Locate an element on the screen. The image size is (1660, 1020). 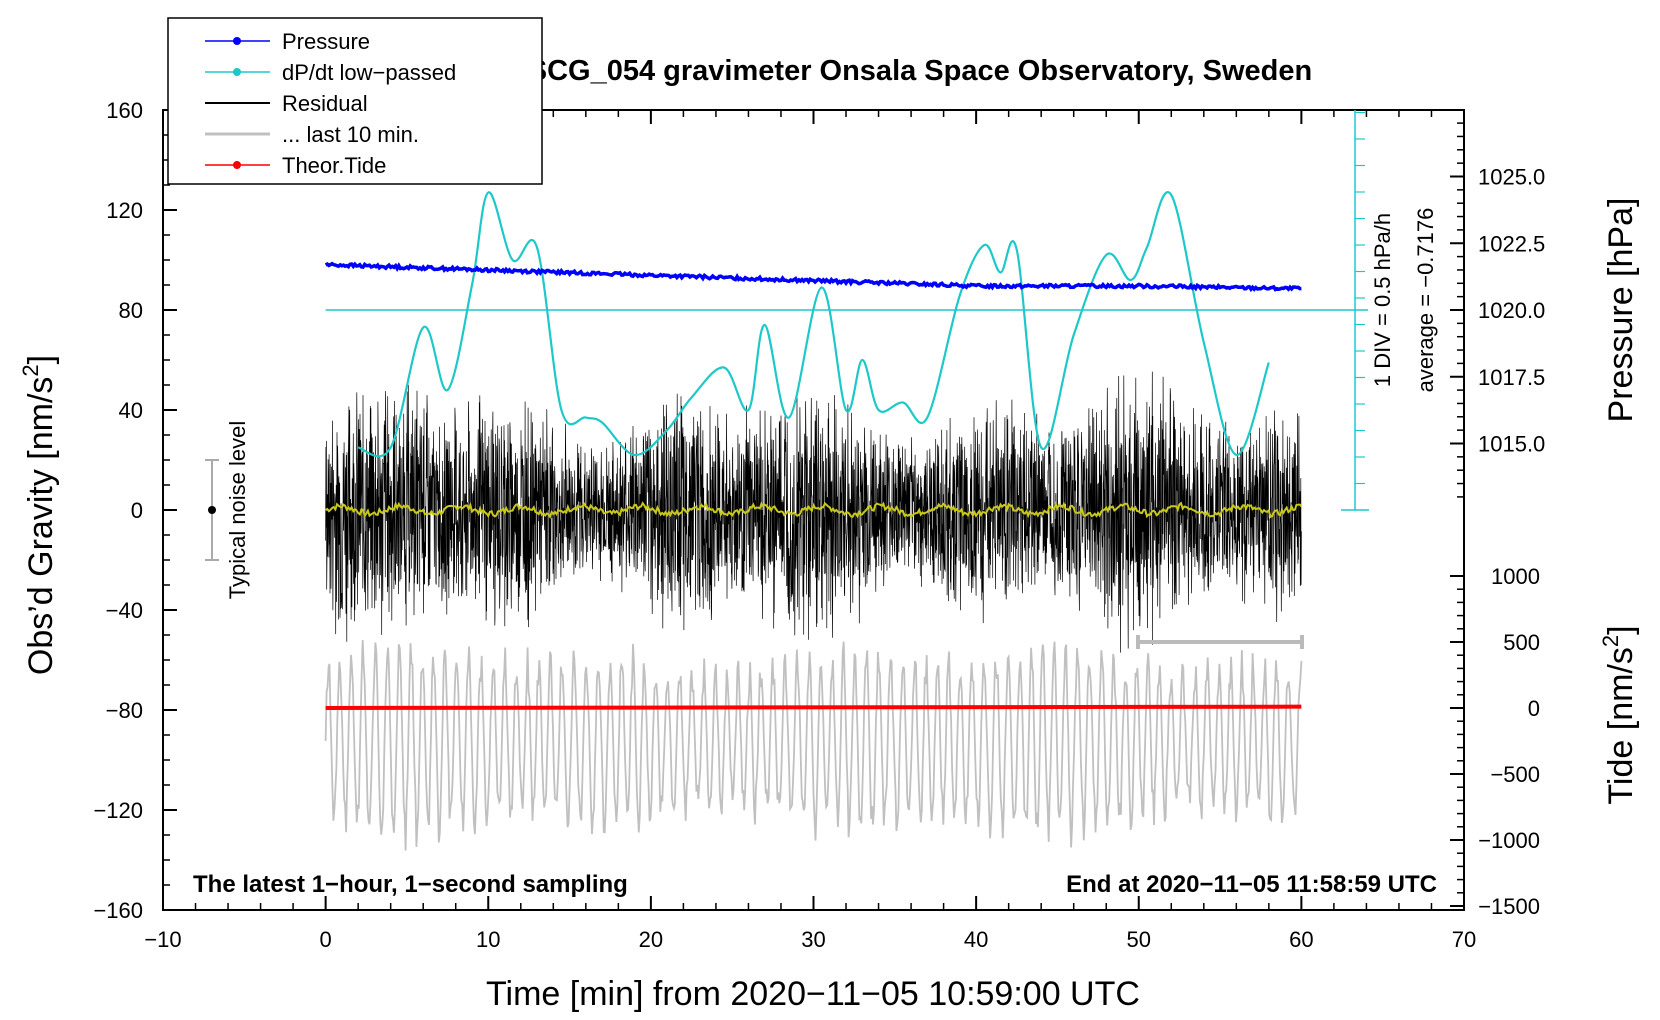
x-tick-label: 50 is located at coordinates (1139, 939).